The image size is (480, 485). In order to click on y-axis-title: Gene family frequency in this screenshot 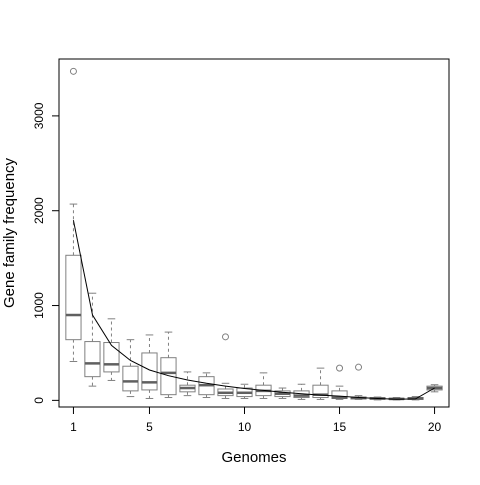, I will do `click(9, 232)`.